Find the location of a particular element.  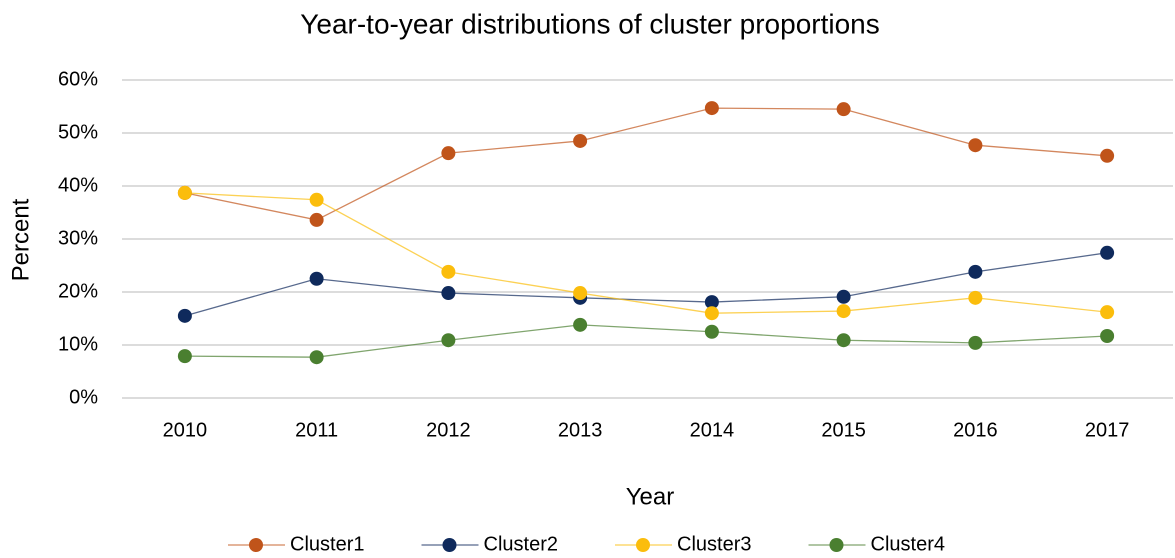

y-tick-label: 30% is located at coordinates (78, 238).